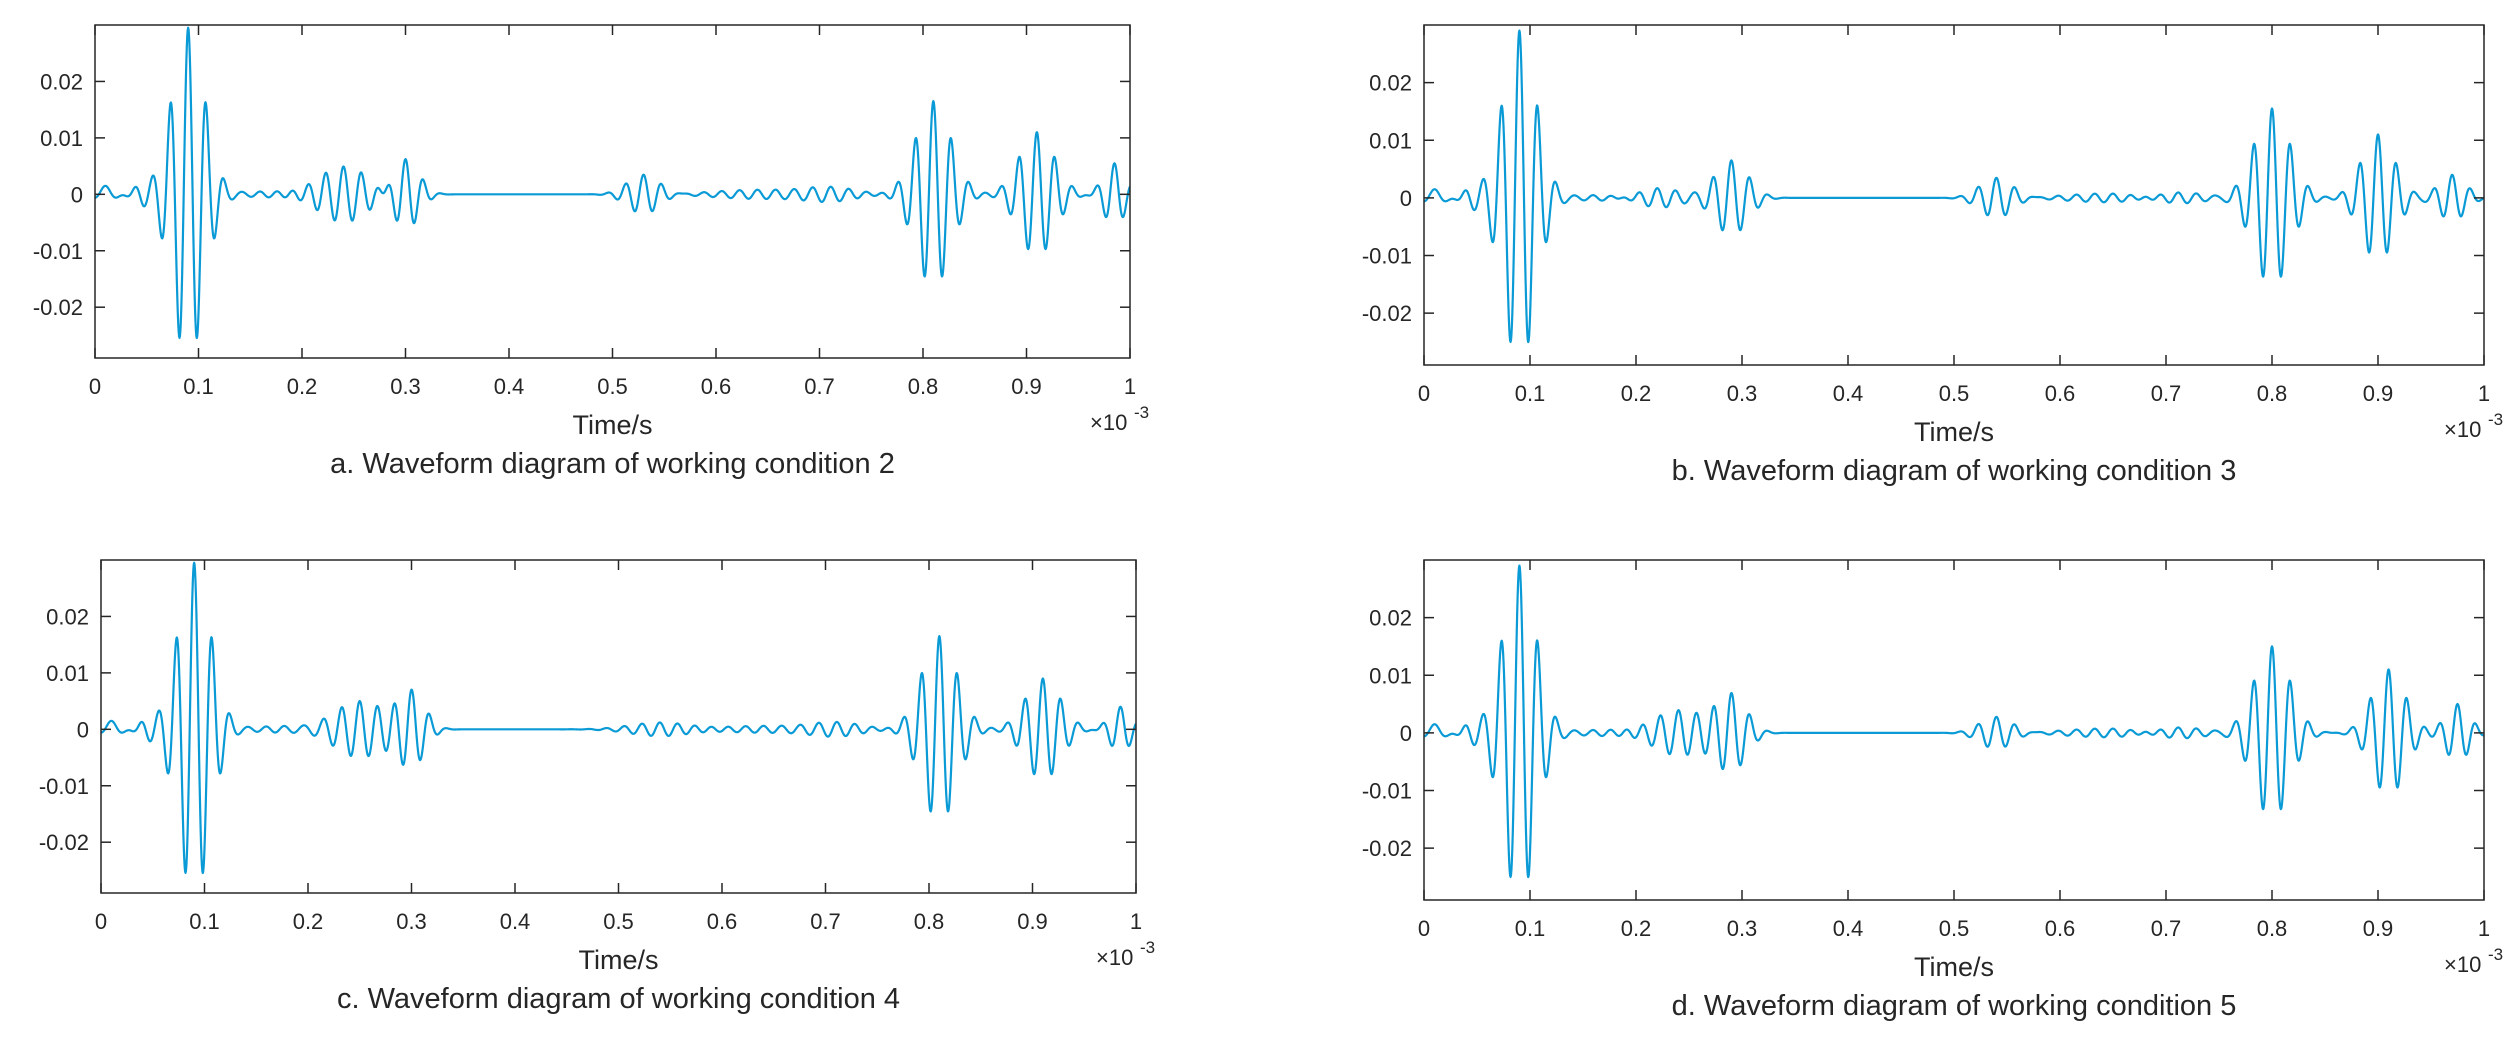 The image size is (2506, 1051). What do you see at coordinates (1954, 186) in the screenshot?
I see `waveform-line-b` at bounding box center [1954, 186].